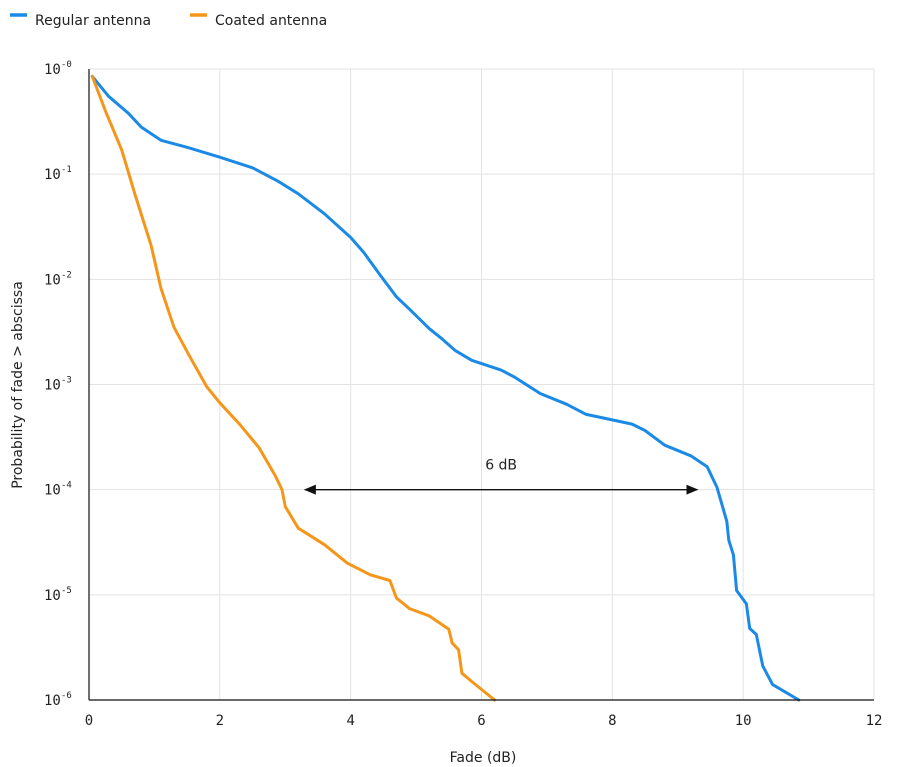 The height and width of the screenshot is (767, 899). What do you see at coordinates (220, 721) in the screenshot?
I see `x-tick-label: 2` at bounding box center [220, 721].